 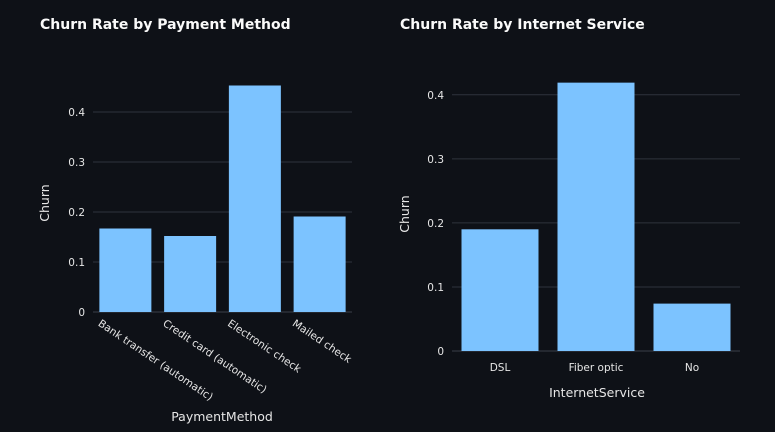 What do you see at coordinates (222, 416) in the screenshot?
I see `x-axis-label: PaymentMethod` at bounding box center [222, 416].